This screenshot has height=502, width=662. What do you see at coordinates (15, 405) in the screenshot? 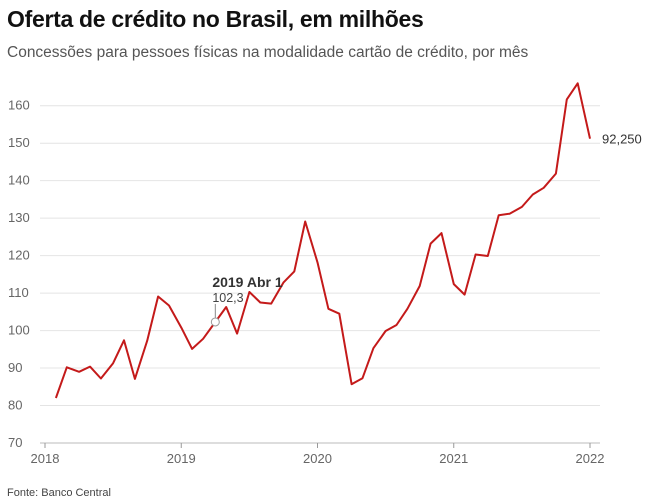
I see `y-tick-label: 80` at bounding box center [15, 405].